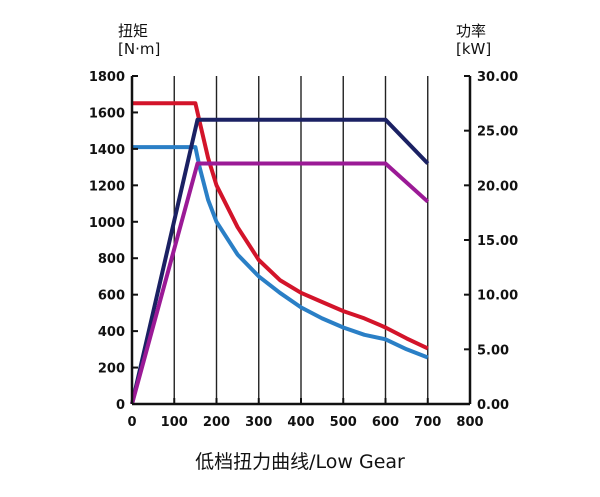  Describe the element at coordinates (107, 223) in the screenshot. I see `y-left-tick-label: 1000` at that location.